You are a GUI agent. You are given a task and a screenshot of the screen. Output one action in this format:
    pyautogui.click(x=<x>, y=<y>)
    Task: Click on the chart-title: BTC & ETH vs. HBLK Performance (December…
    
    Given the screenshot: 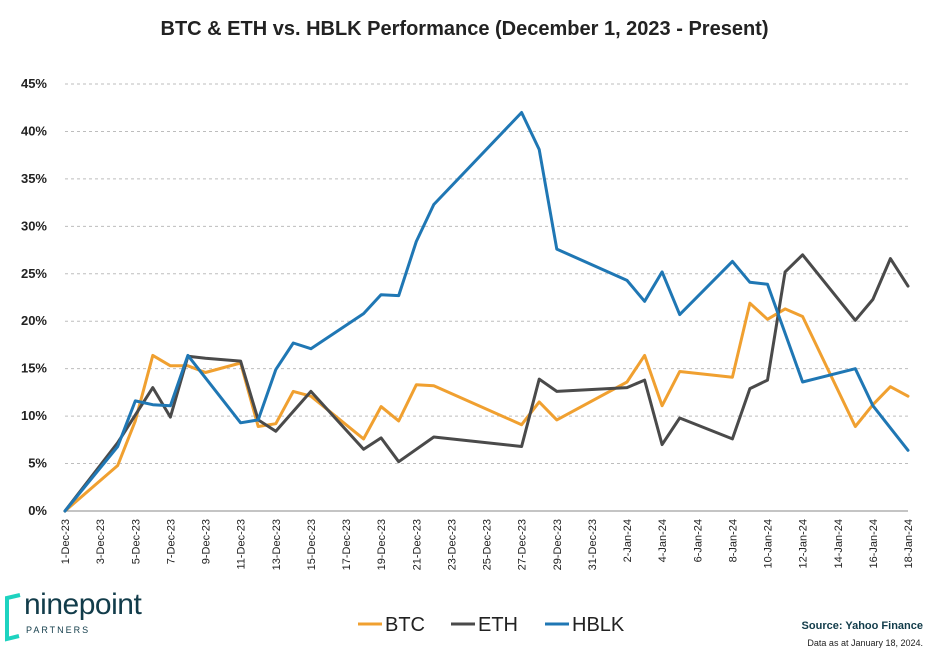 What is the action you would take?
    pyautogui.click(x=464, y=29)
    